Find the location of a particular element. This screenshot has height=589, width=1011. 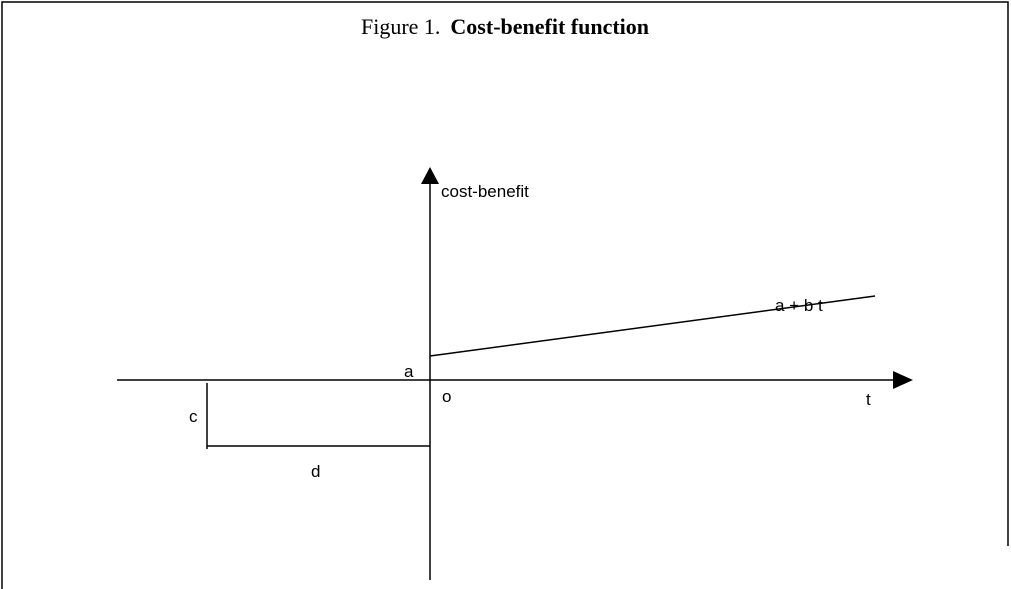

figure-title: Figure 1. Cost-benefit function is located at coordinates (505, 26).